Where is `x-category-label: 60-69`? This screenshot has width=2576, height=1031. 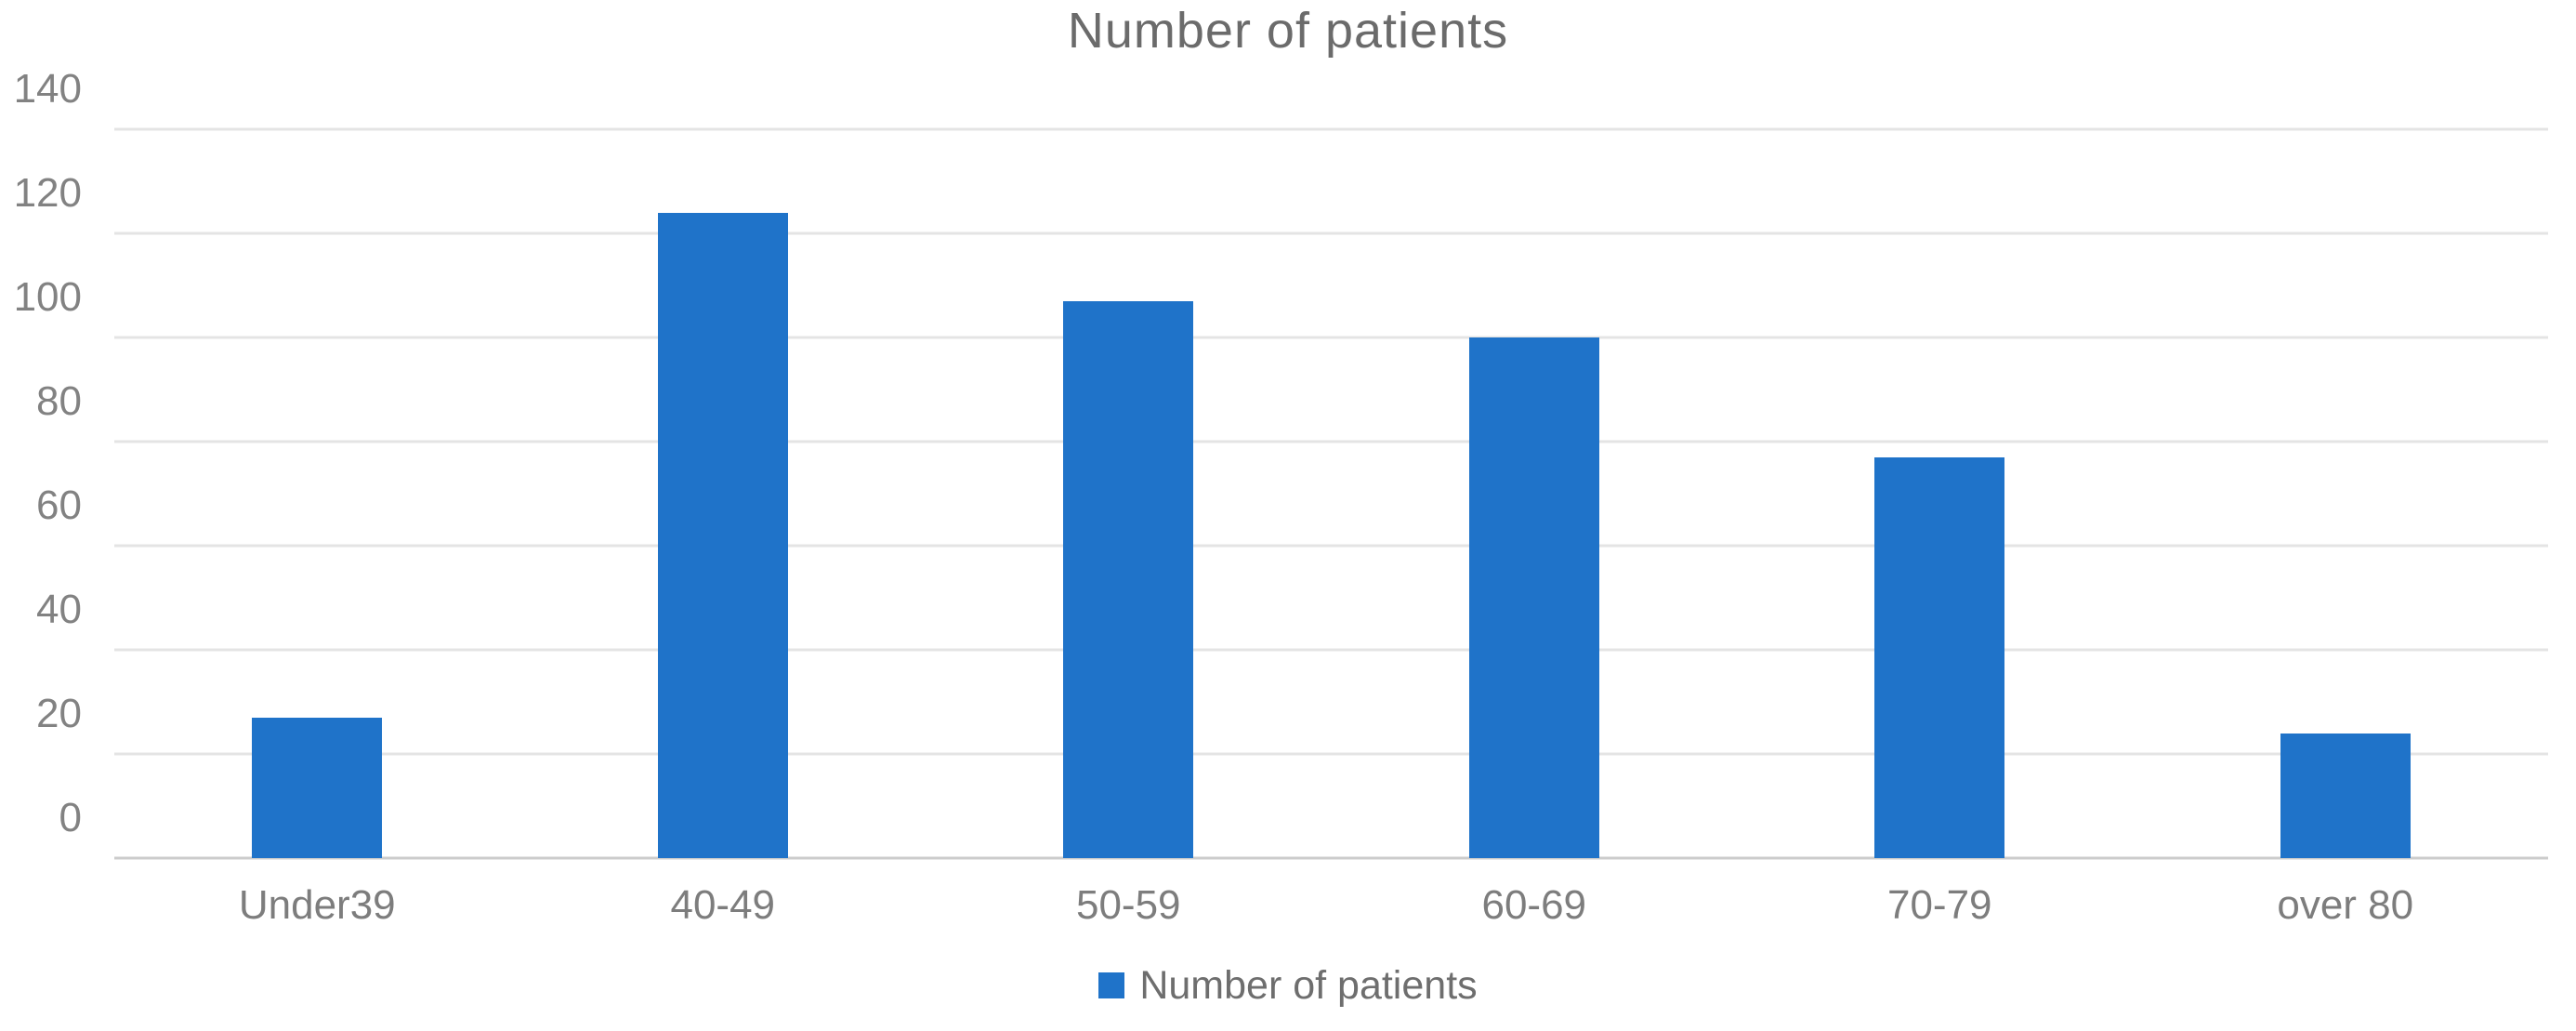 x-category-label: 60-69 is located at coordinates (1534, 905).